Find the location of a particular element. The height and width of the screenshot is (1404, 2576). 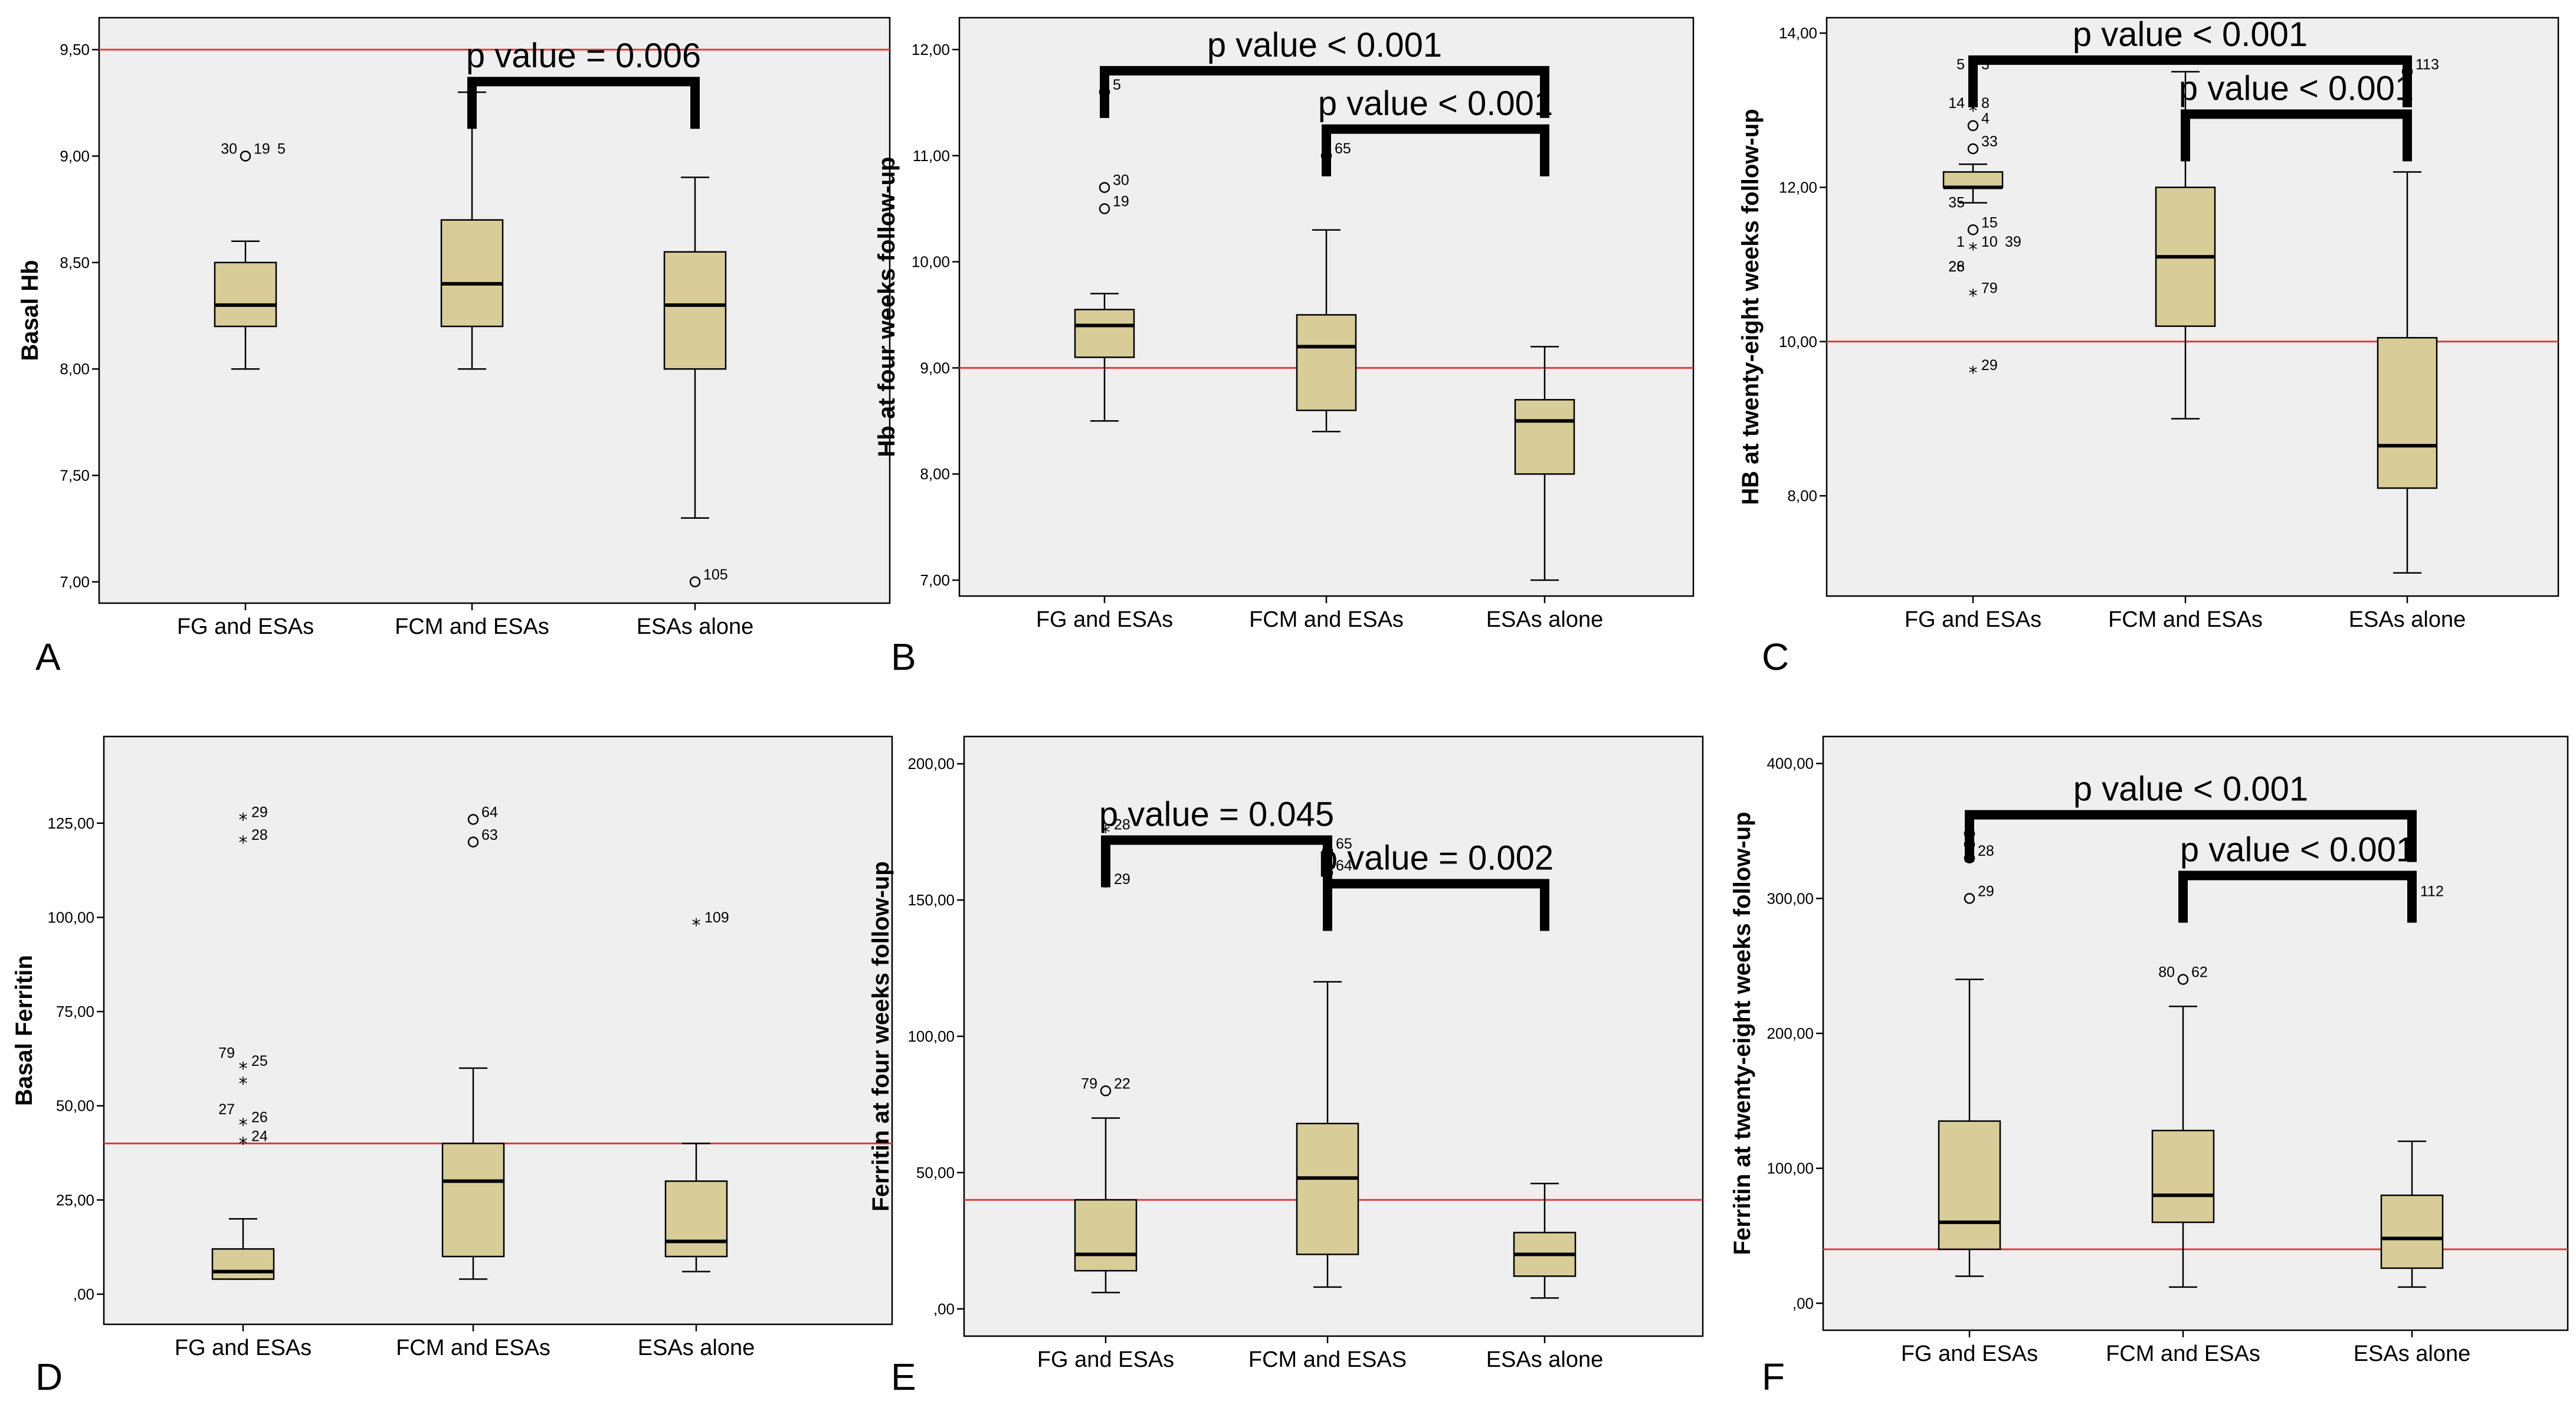

outlier-label: 14 is located at coordinates (1956, 103).